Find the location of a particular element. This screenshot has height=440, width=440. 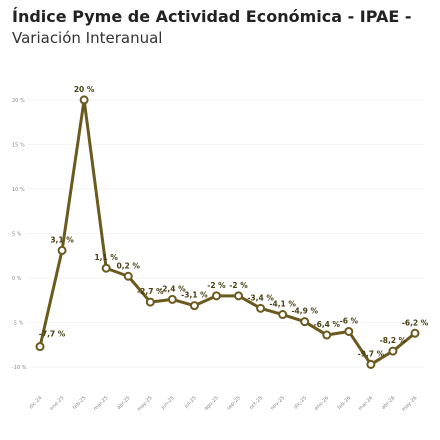

y-tick-label: 15 % is located at coordinates (18, 145).